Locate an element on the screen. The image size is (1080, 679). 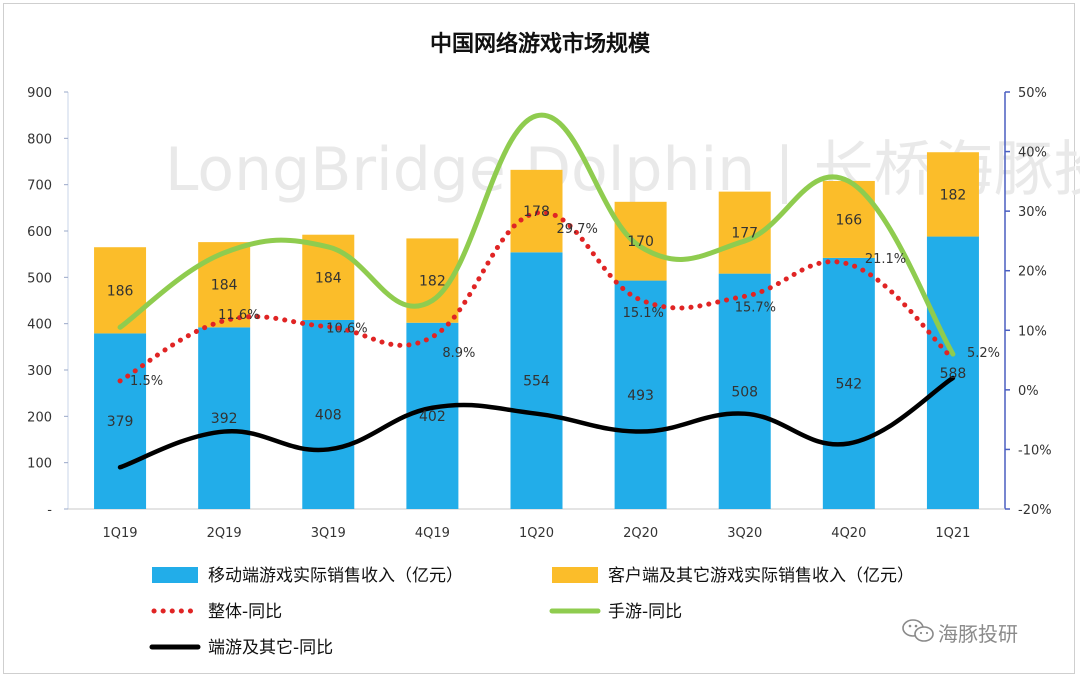
left-tick-label: 400 is located at coordinates (39, 325).